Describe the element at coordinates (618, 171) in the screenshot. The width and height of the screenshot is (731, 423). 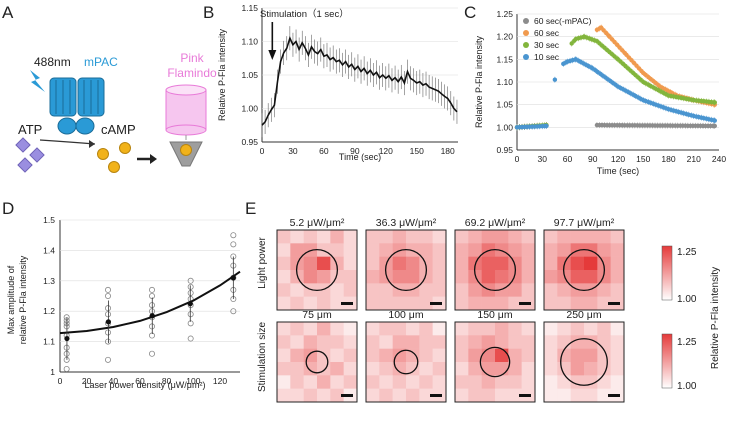
I see `panel-c-xlabel: Time (sec)` at that location.